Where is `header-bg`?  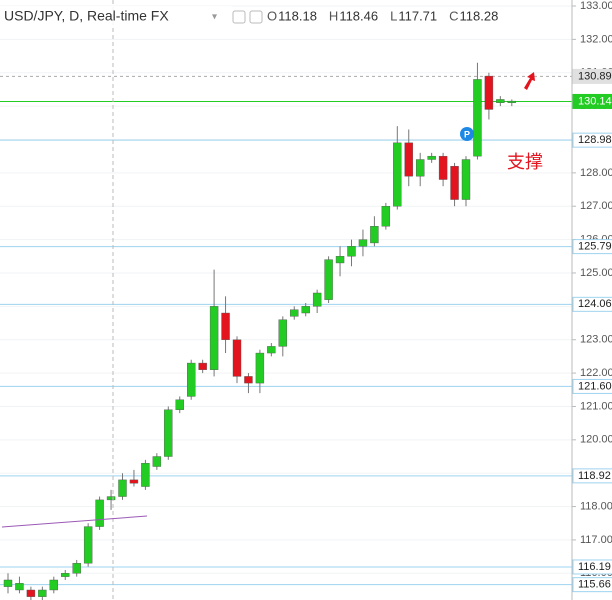 header-bg is located at coordinates (116, 17).